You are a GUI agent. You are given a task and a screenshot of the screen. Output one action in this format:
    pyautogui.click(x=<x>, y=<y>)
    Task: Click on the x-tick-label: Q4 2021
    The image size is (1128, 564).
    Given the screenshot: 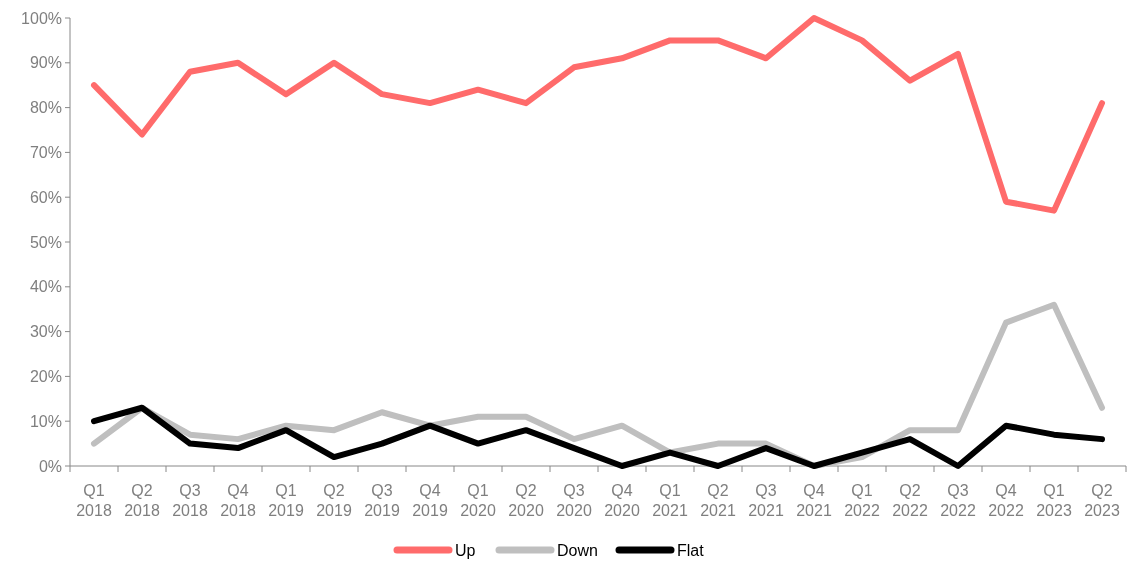 What is the action you would take?
    pyautogui.click(x=814, y=500)
    